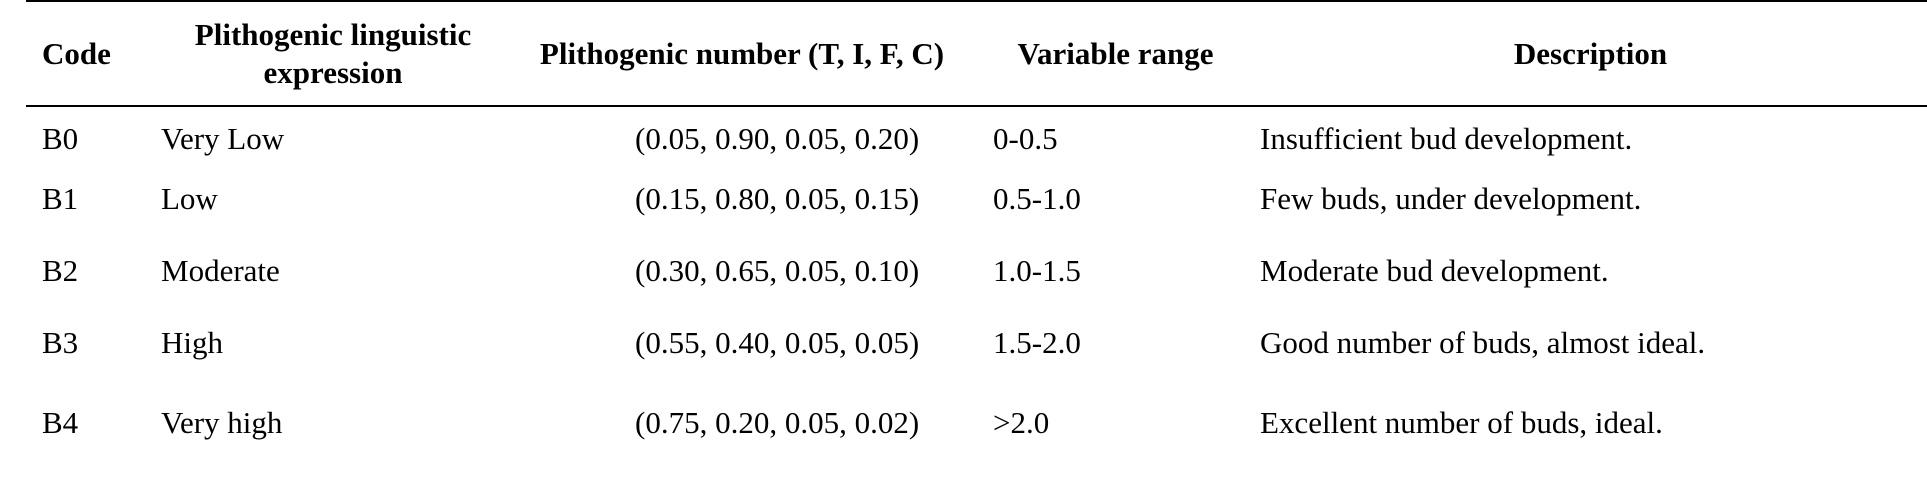 Image resolution: width=1927 pixels, height=497 pixels. Describe the element at coordinates (1461, 422) in the screenshot. I see `cell-description: Excellent number of buds, ideal.` at that location.